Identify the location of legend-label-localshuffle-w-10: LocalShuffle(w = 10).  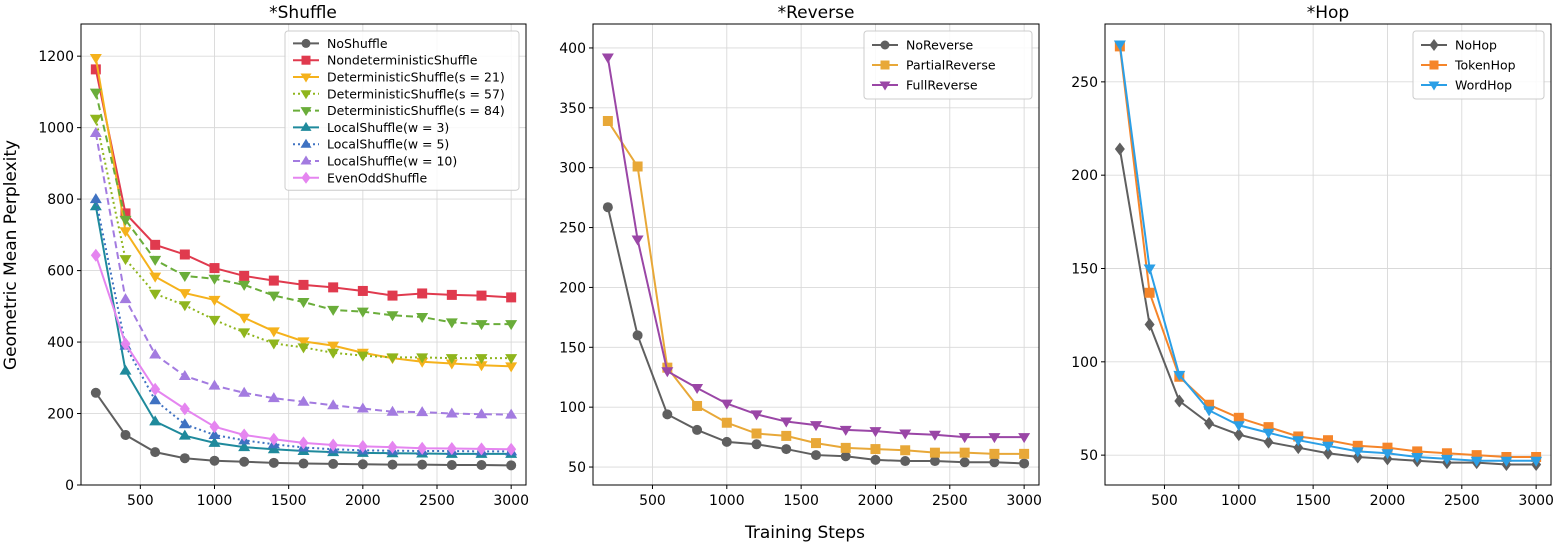
(392, 161).